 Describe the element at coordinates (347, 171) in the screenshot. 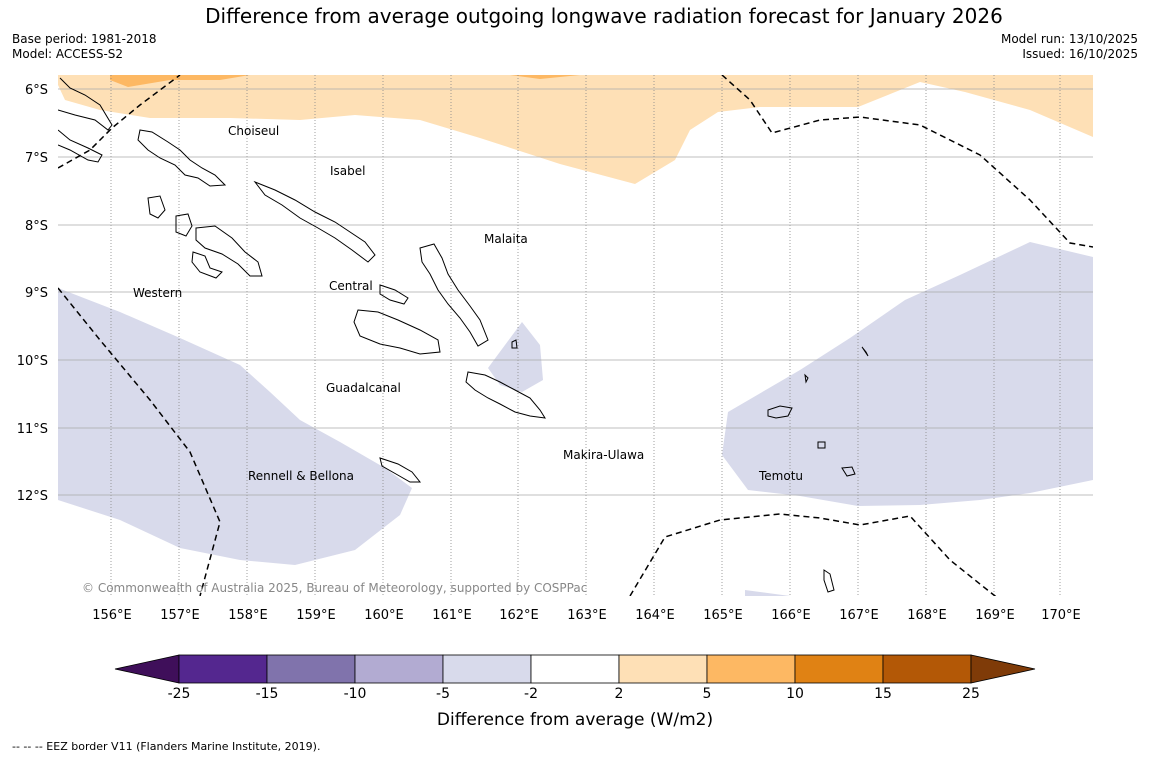

I see `region-label-isabel: Isabel` at that location.